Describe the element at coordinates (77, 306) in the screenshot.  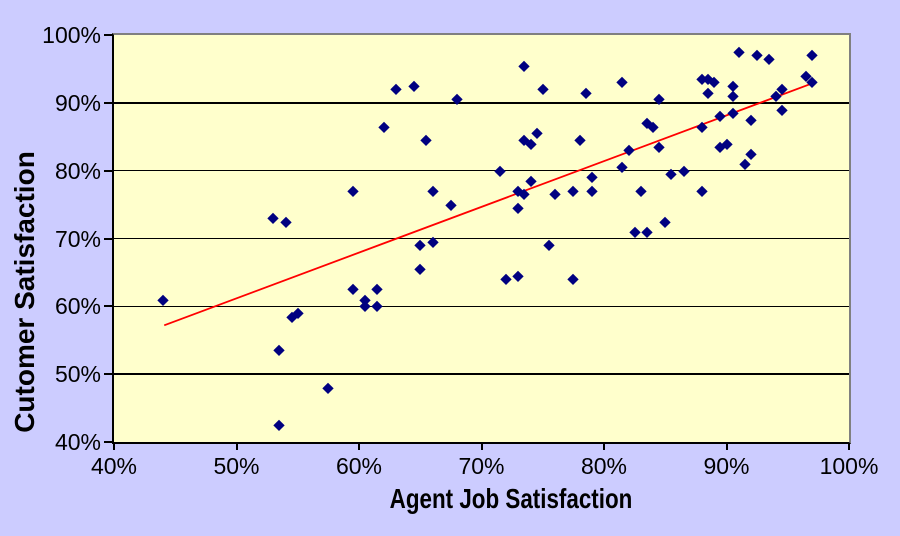
I see `y-tick-label: 60%` at that location.